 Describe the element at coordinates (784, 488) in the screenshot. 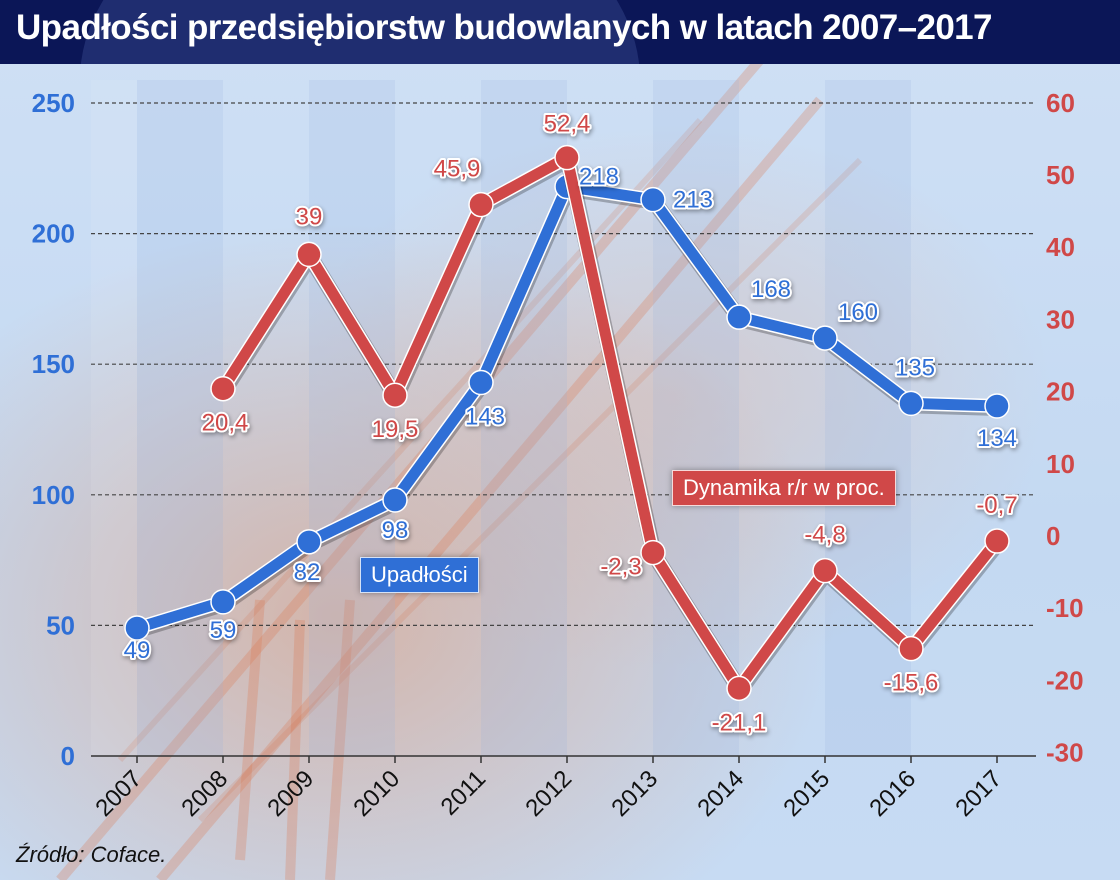

I see `legend-dynamics: Dynamika r/r w proc.` at that location.